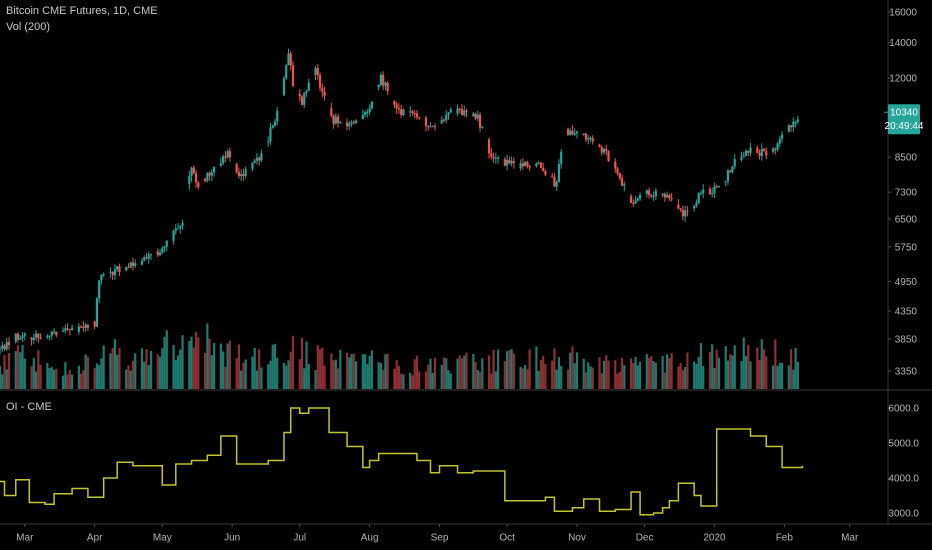 The image size is (932, 550). Describe the element at coordinates (82, 11) in the screenshot. I see `symbol-legend: Bitcoin CME Futures, 1D, CME` at that location.